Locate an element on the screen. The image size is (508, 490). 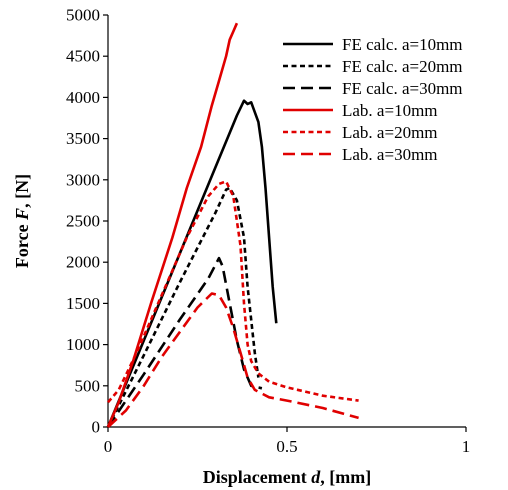
legend-label-2: FE calc. a=20mm is located at coordinates (402, 66).